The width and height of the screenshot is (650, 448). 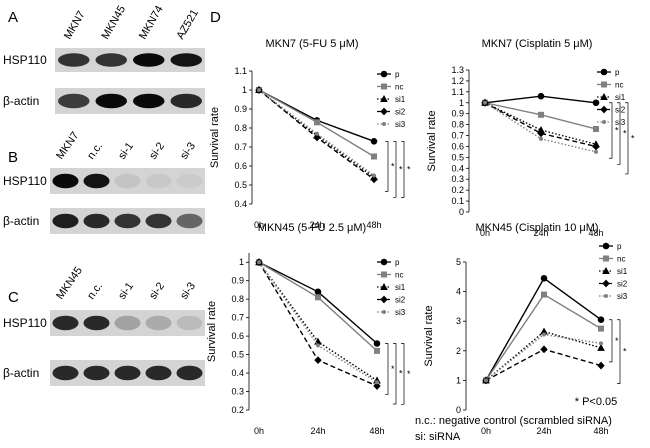 I want to click on panel-letter: B, so click(x=13, y=157).